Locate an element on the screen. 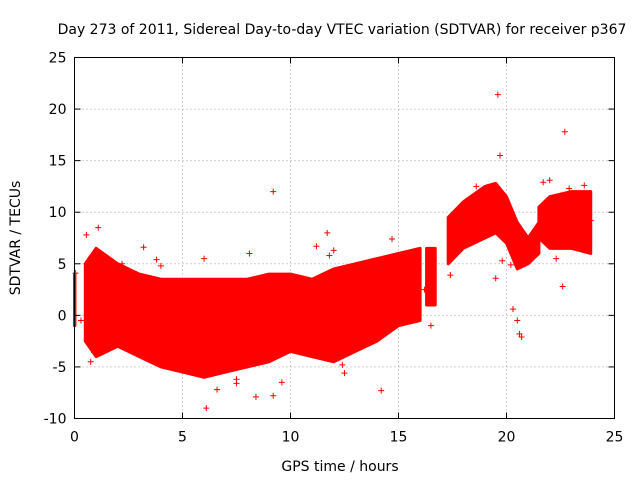 The image size is (640, 480). x-tick-label: 20 is located at coordinates (507, 438).